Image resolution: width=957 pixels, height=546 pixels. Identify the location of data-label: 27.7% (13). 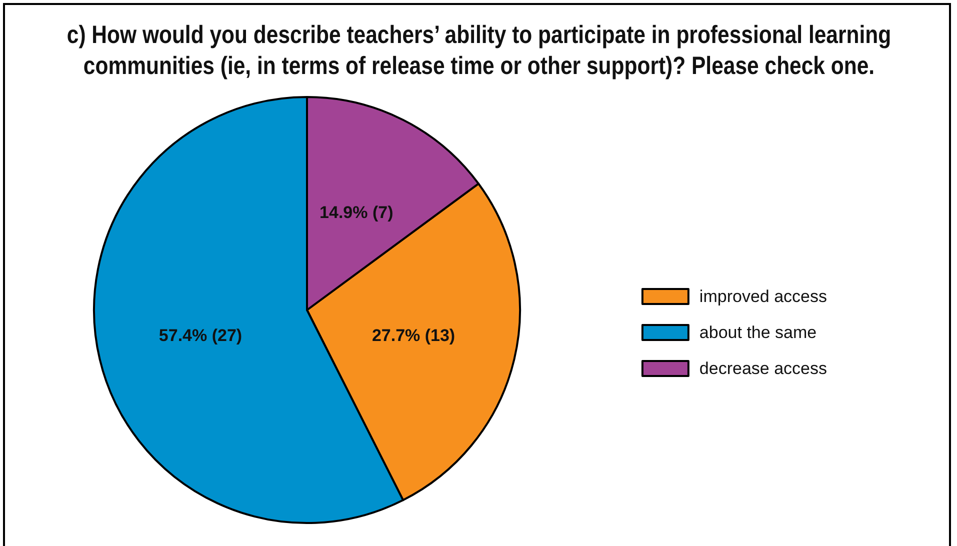
(414, 335).